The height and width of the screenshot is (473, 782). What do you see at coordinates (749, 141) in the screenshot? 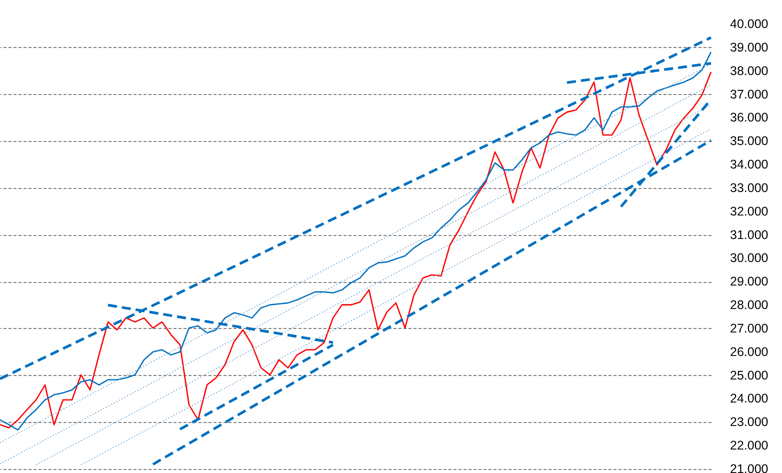
I see `y-tick-label: 35.000` at bounding box center [749, 141].